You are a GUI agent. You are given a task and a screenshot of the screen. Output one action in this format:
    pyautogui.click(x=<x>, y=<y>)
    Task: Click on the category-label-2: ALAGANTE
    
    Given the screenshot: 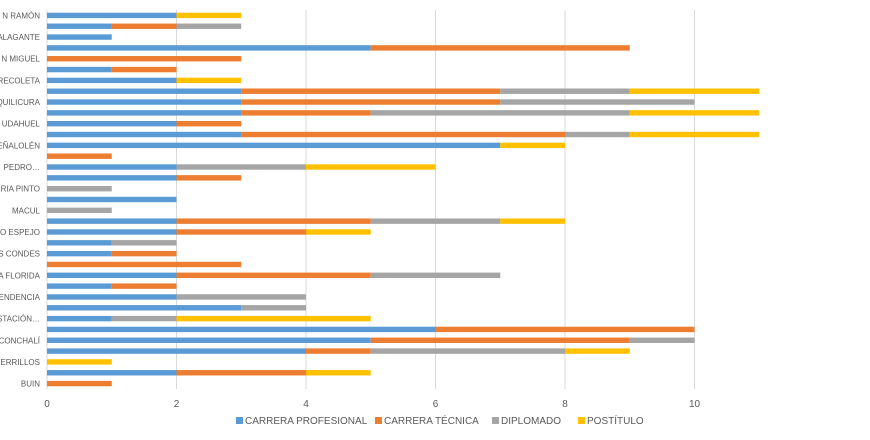 What is the action you would take?
    pyautogui.click(x=20, y=37)
    